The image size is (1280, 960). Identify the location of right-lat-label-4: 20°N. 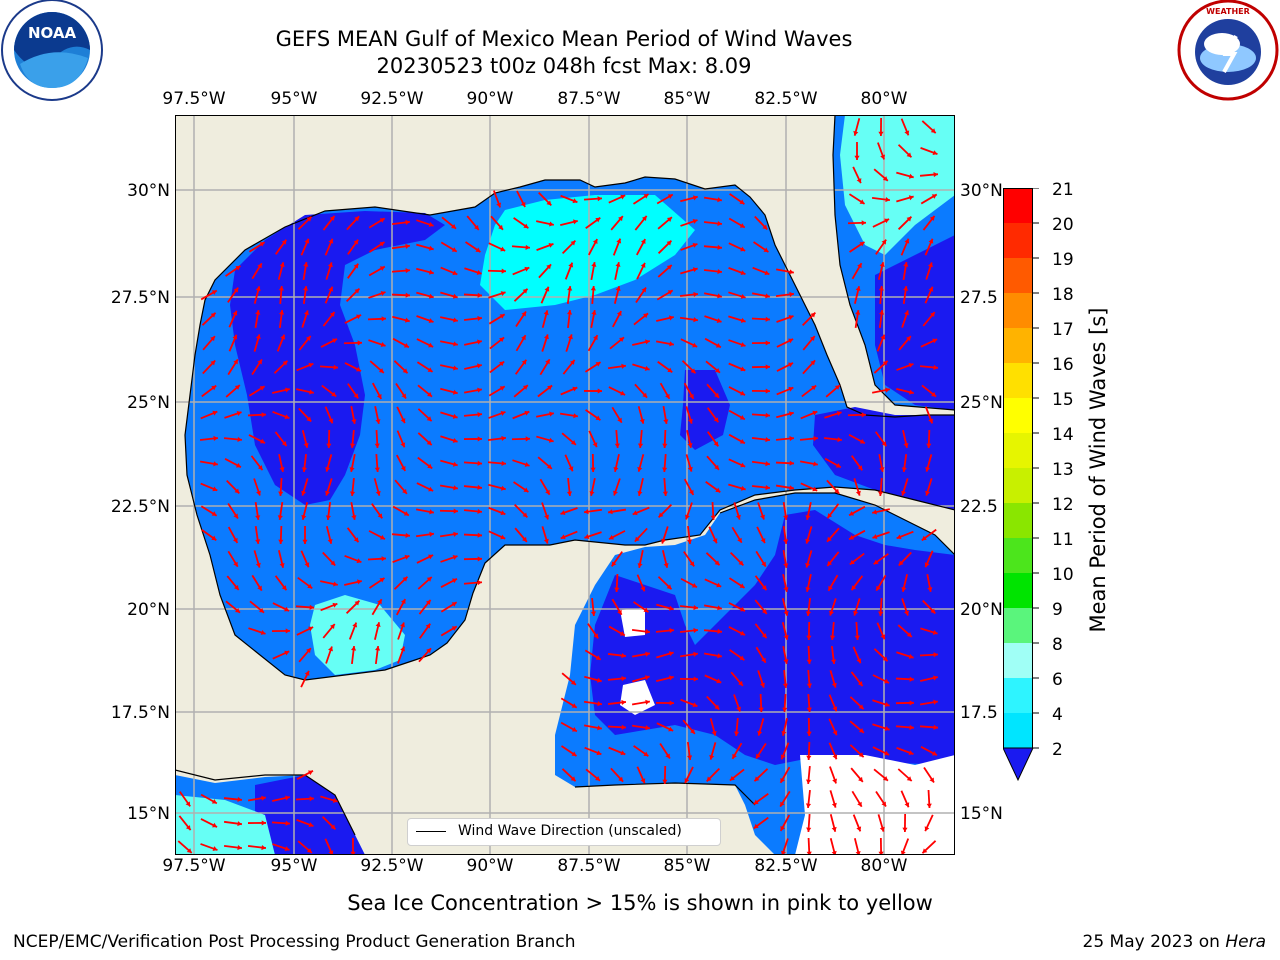
(981, 610).